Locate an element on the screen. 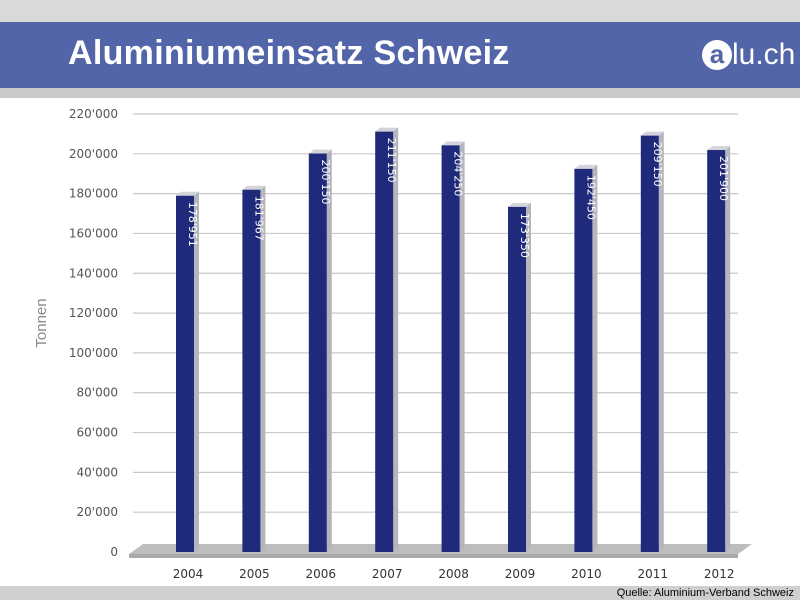 The height and width of the screenshot is (600, 800). bar-value-label: 173'350 is located at coordinates (524, 235).